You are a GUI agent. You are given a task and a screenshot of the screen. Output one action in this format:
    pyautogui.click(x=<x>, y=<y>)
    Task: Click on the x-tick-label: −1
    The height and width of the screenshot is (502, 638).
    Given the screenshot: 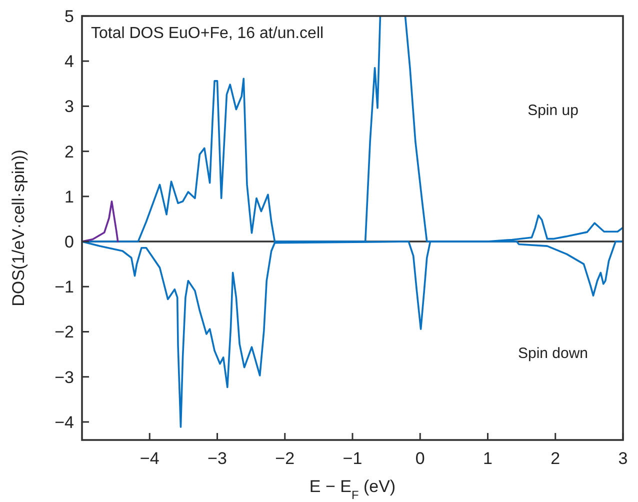 What is the action you would take?
    pyautogui.click(x=352, y=458)
    